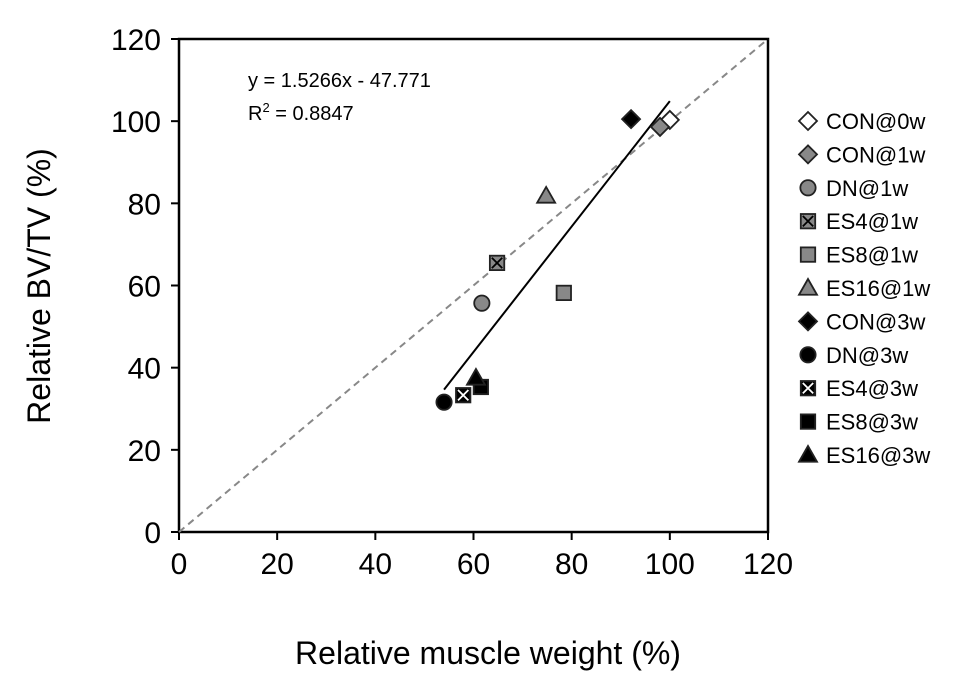  I want to click on y-tick-label: 20, so click(144, 451).